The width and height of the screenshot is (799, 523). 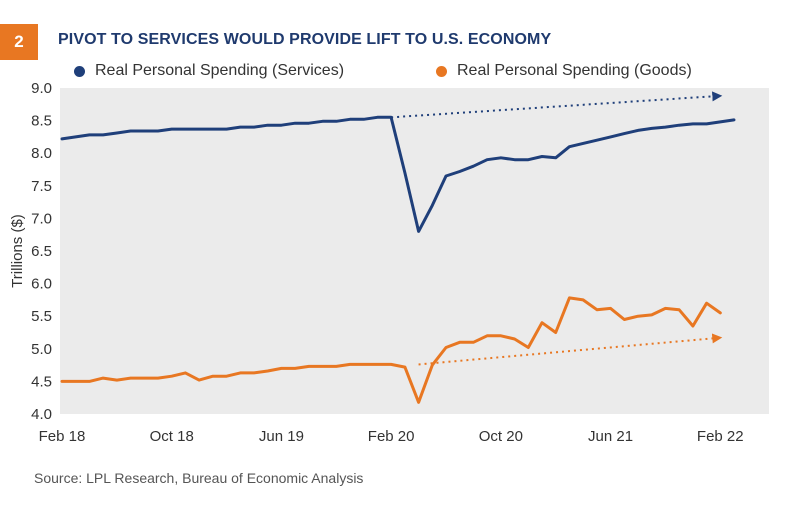 What do you see at coordinates (557, 105) in the screenshot?
I see `services-trend-arrow` at bounding box center [557, 105].